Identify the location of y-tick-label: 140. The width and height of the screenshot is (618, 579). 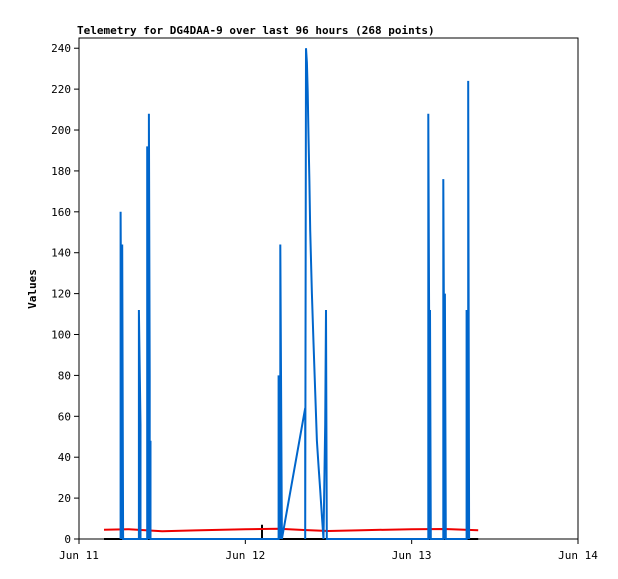
(61, 253).